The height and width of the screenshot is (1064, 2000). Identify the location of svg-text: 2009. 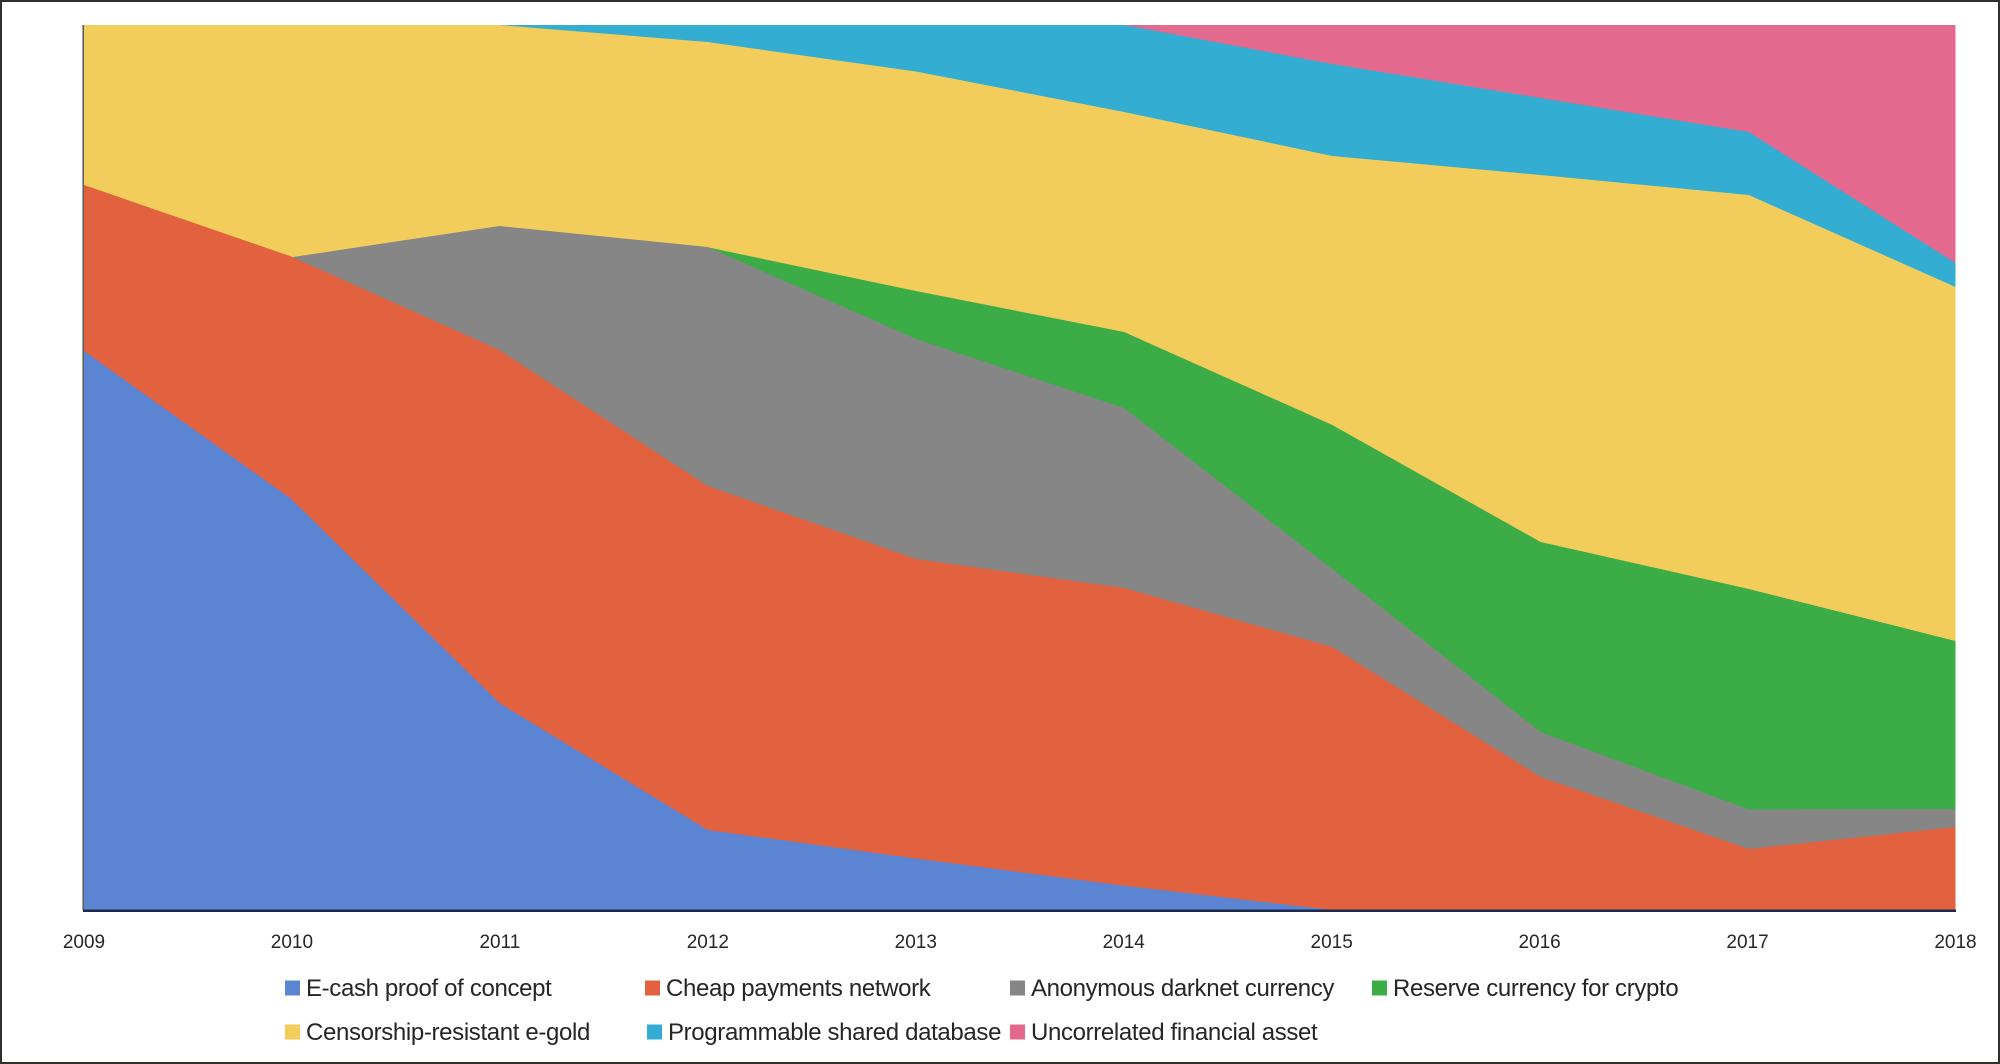
(84, 942).